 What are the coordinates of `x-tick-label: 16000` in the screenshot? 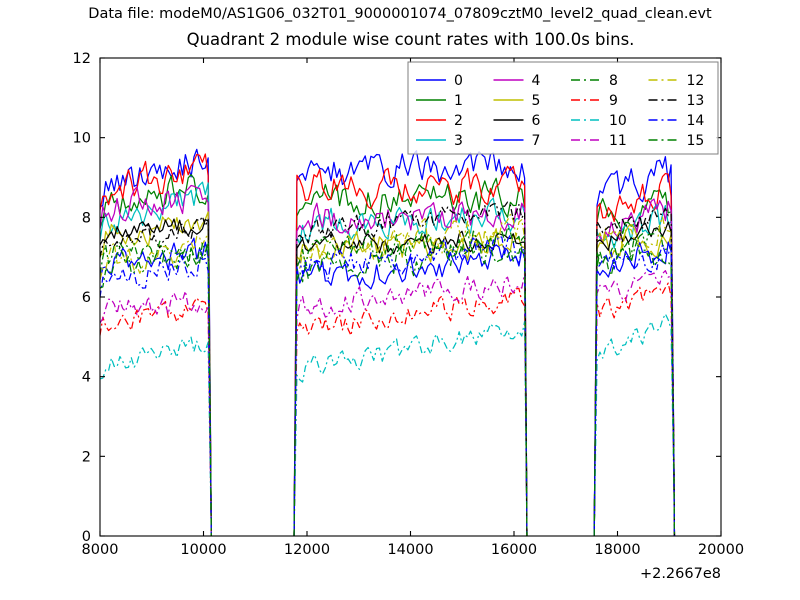 It's located at (514, 550).